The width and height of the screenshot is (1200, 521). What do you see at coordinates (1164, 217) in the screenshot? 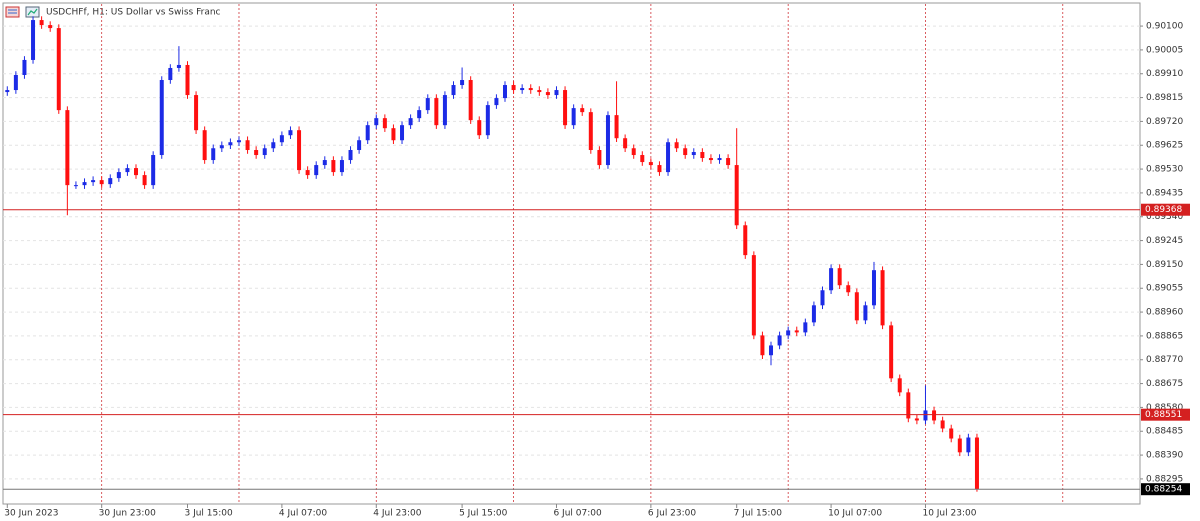
I see `y-tick-label: 0.89340` at bounding box center [1164, 217].